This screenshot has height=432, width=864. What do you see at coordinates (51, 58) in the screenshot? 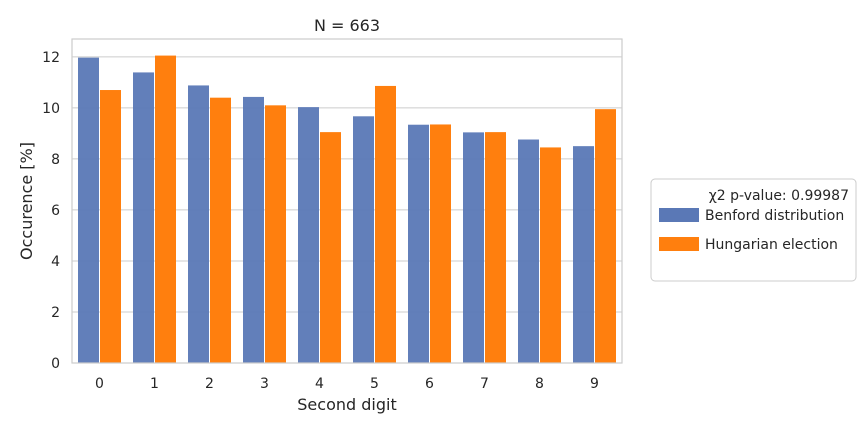
I see `y-tick-label: 12` at bounding box center [51, 58].